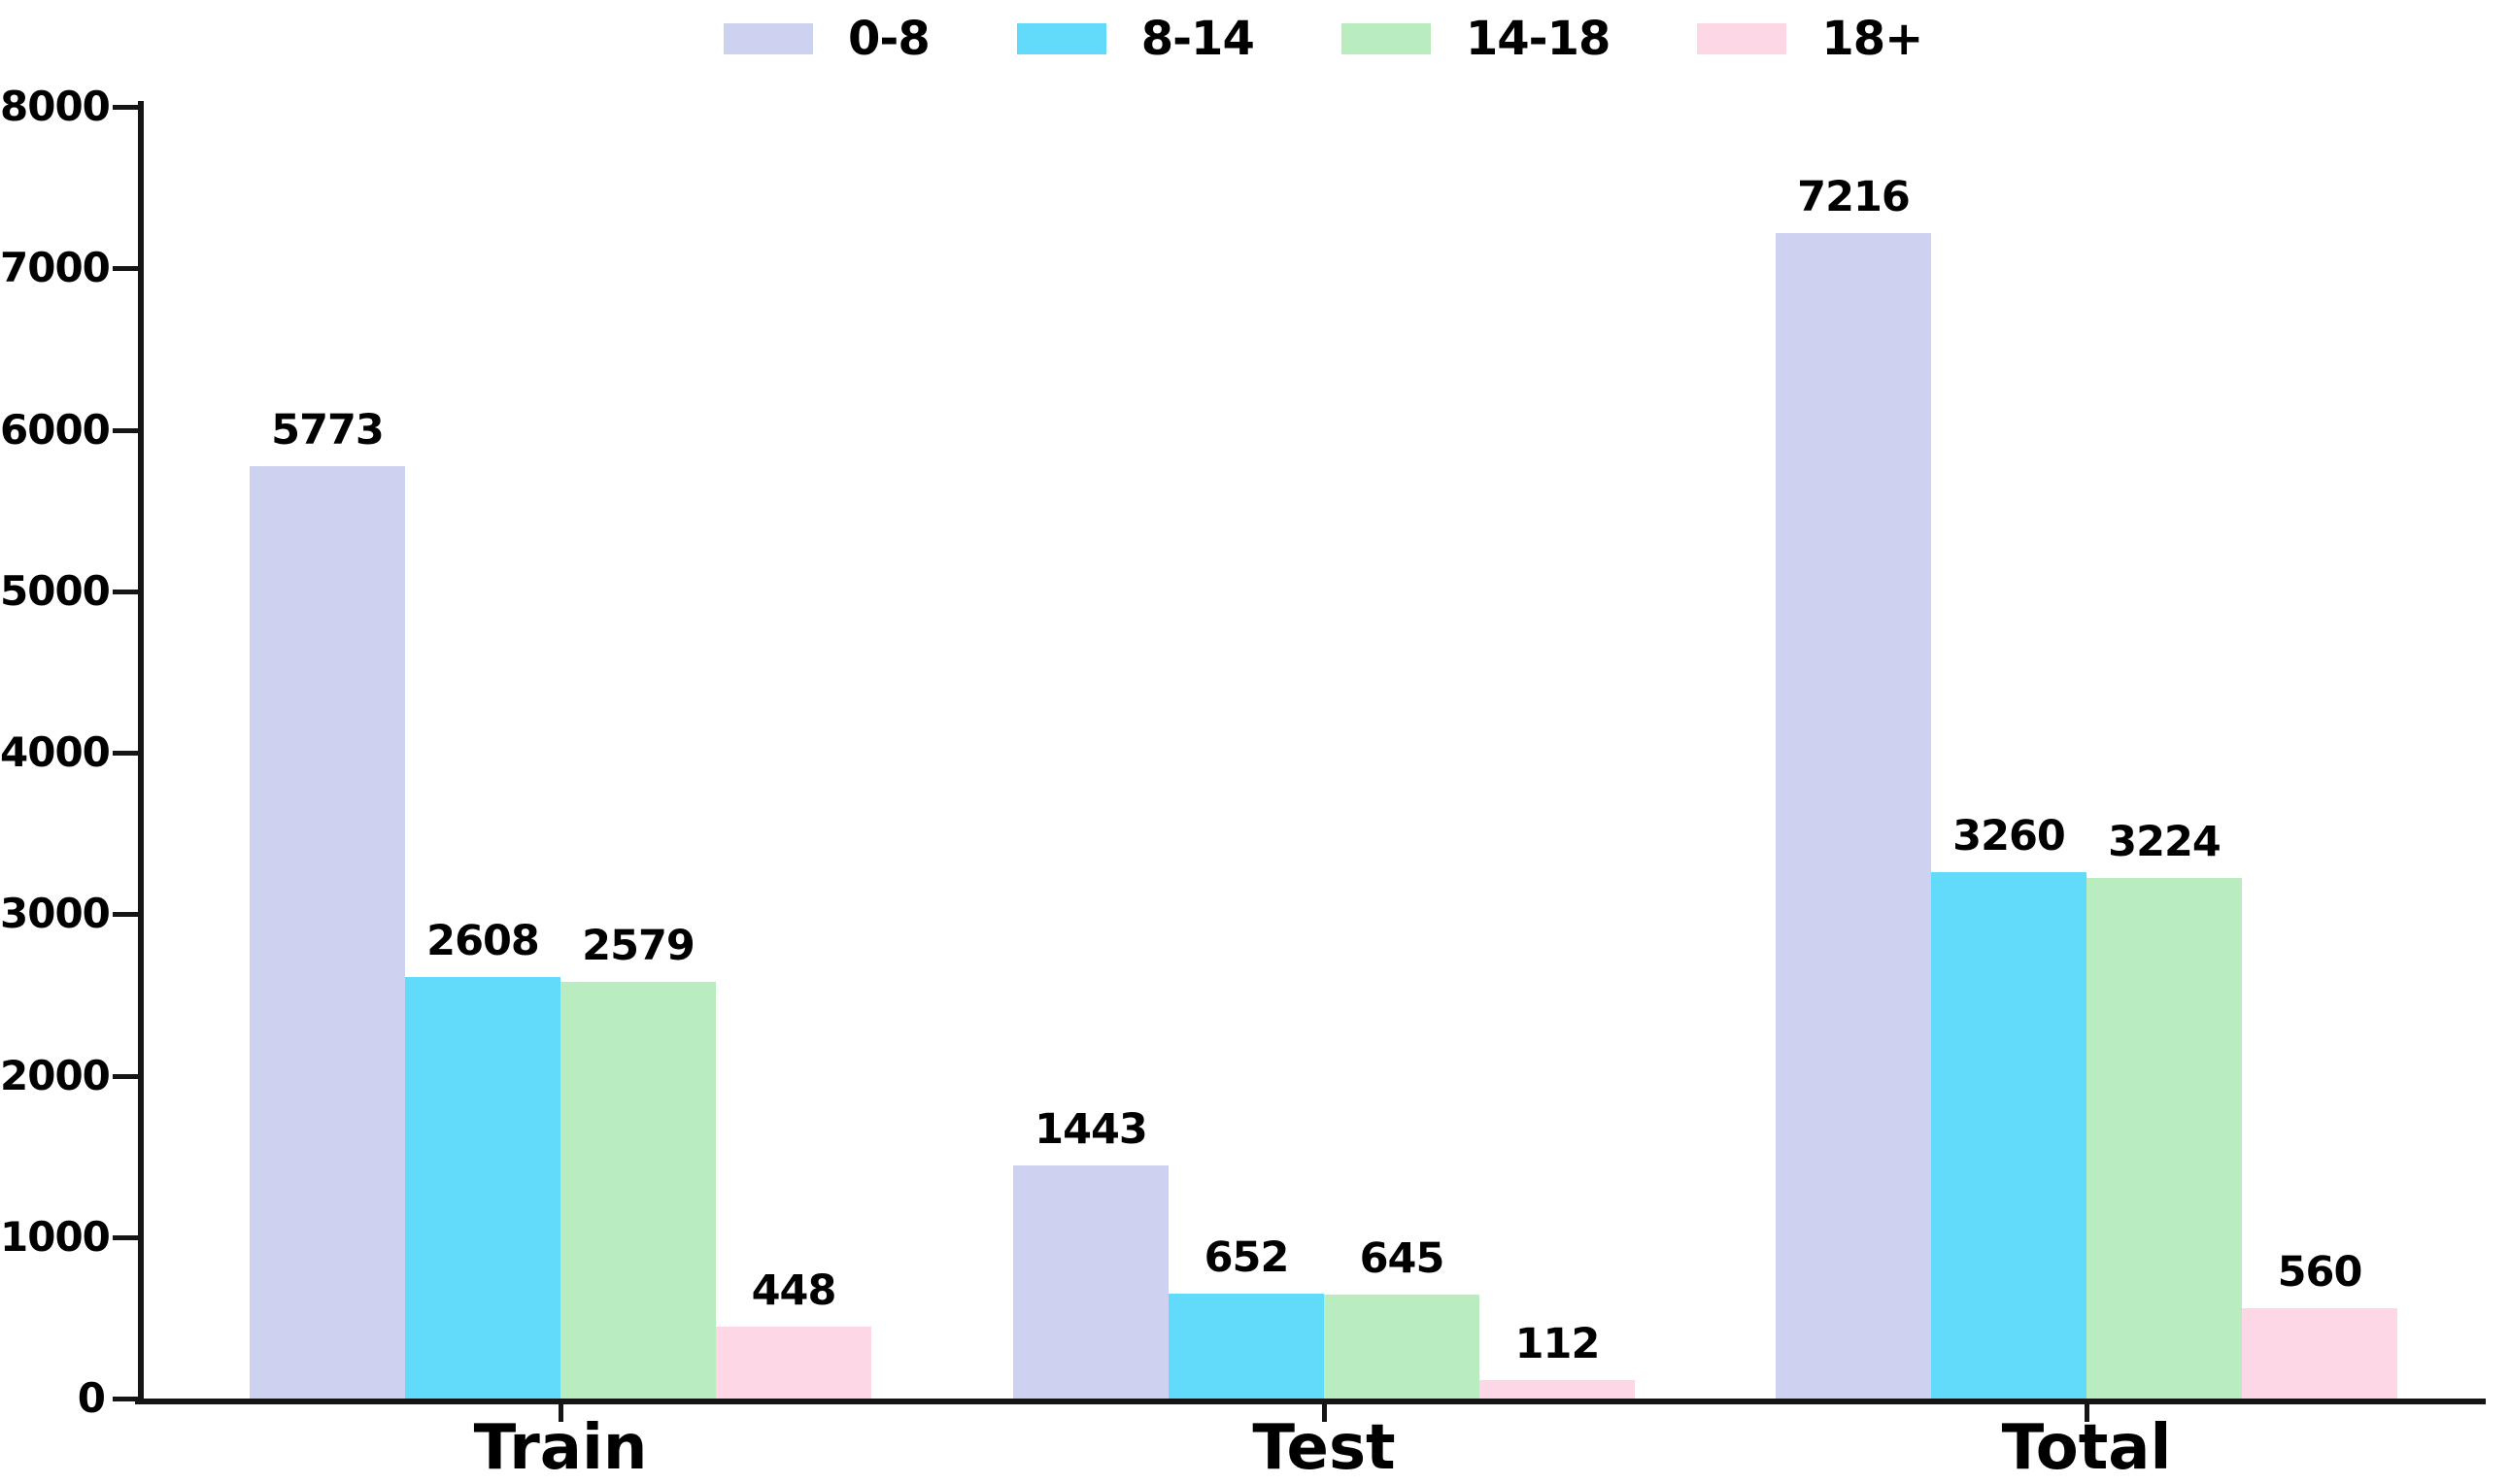 This screenshot has height=1484, width=2510. What do you see at coordinates (1557, 1344) in the screenshot?
I see `bar-value-label: 112` at bounding box center [1557, 1344].